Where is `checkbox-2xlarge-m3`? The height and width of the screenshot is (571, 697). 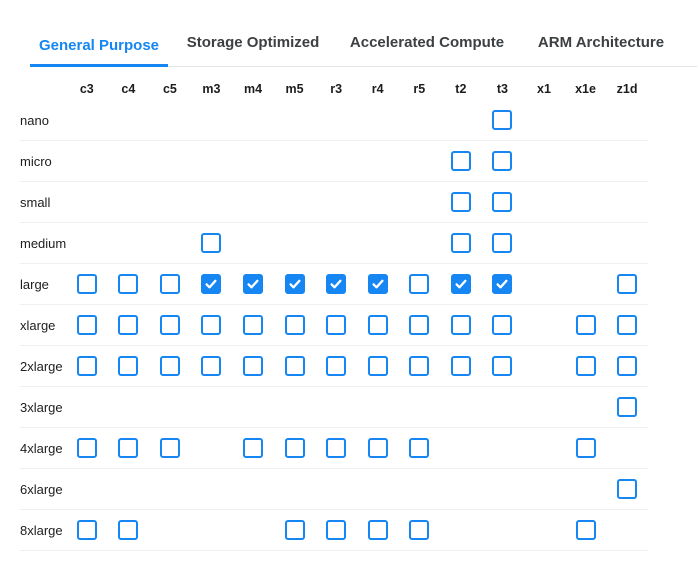
checkbox-2xlarge-m3 is located at coordinates (211, 366).